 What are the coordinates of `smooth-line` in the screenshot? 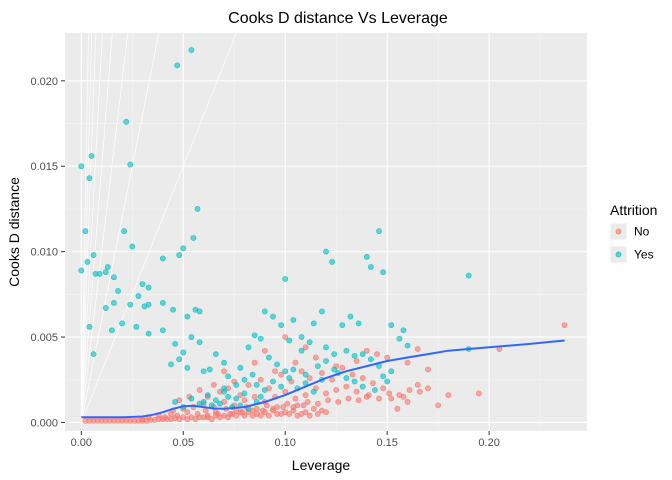 It's located at (323, 379).